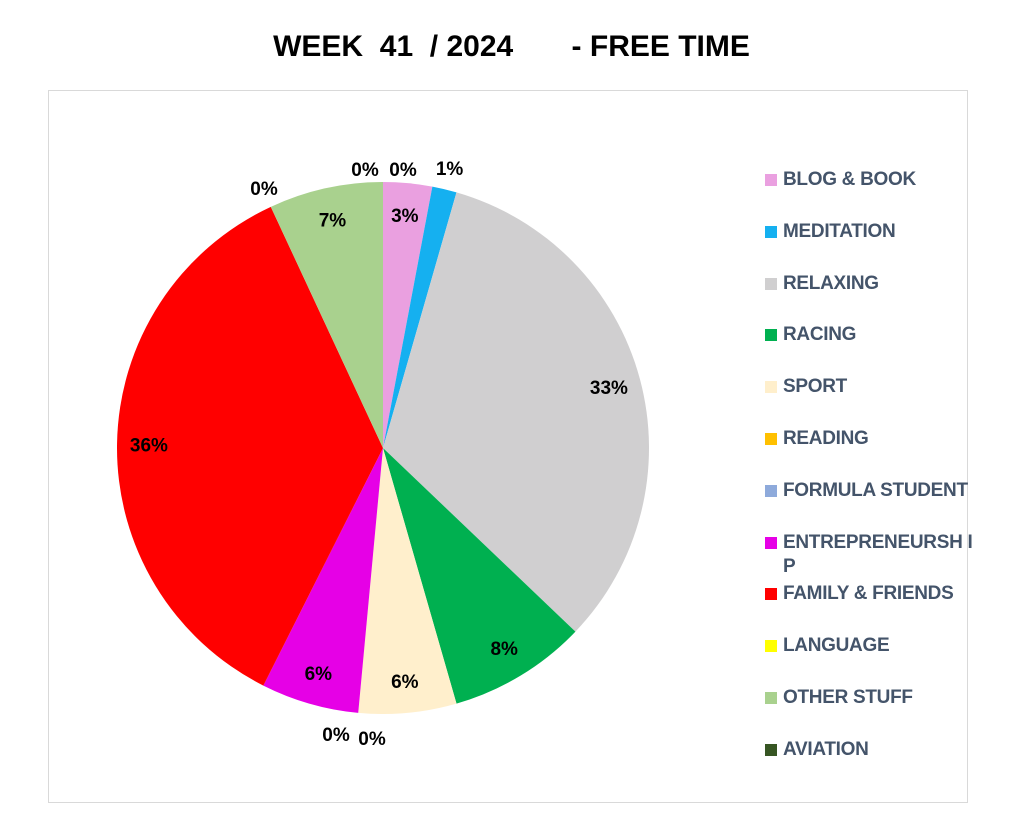  What do you see at coordinates (504, 649) in the screenshot?
I see `data-label-racing: 8%` at bounding box center [504, 649].